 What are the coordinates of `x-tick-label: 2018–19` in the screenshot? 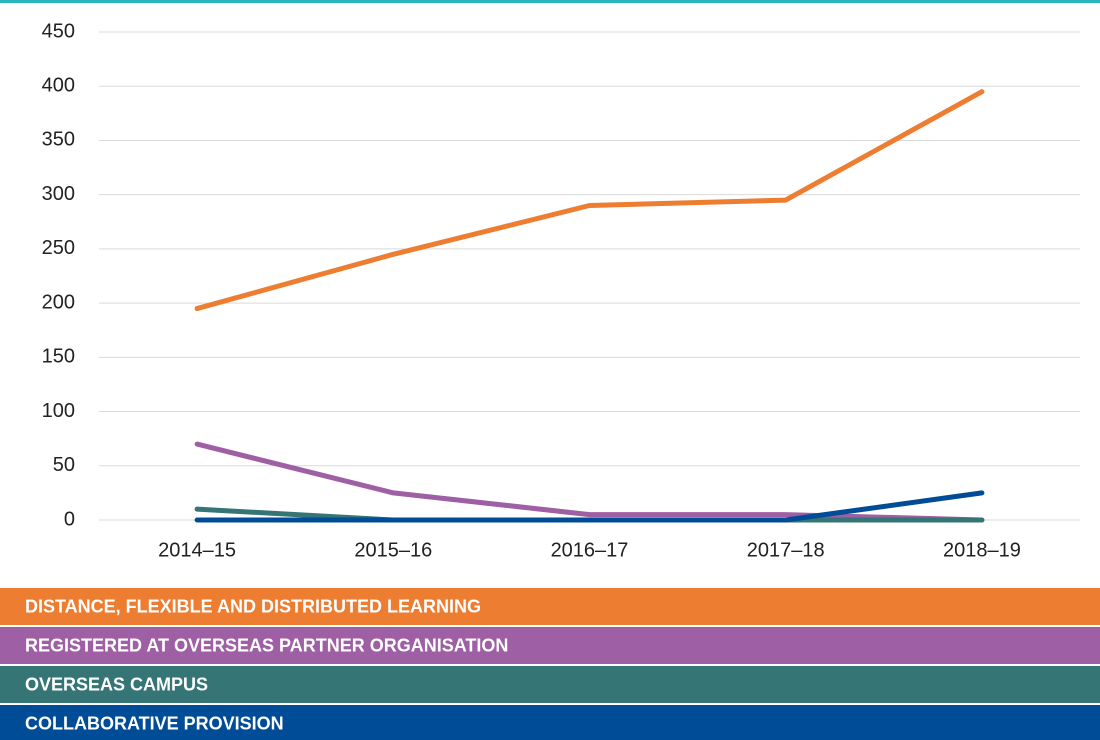 It's located at (982, 550).